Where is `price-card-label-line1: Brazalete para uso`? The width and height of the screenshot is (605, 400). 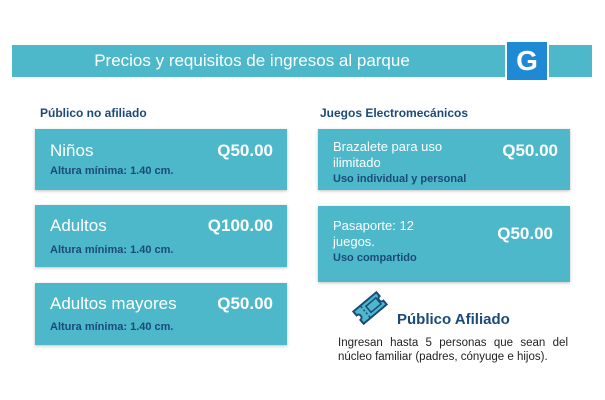
price-card-label-line1: Brazalete para uso is located at coordinates (388, 146).